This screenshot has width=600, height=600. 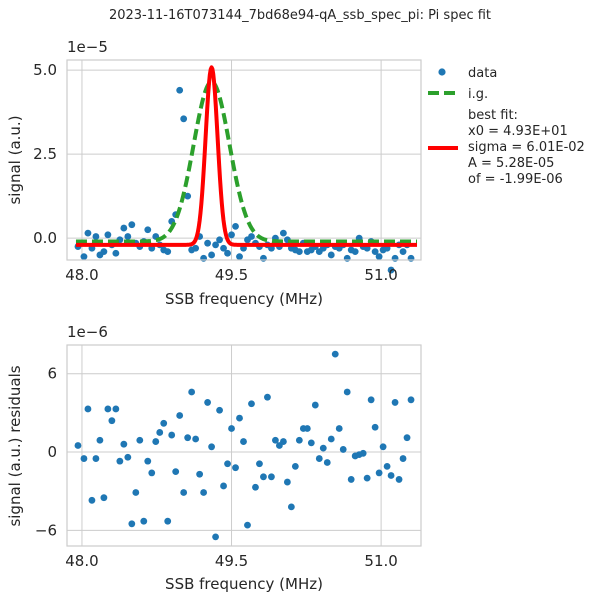 What do you see at coordinates (45, 70) in the screenshot?
I see `fit-plot-ytick-label: 5.0` at bounding box center [45, 70].